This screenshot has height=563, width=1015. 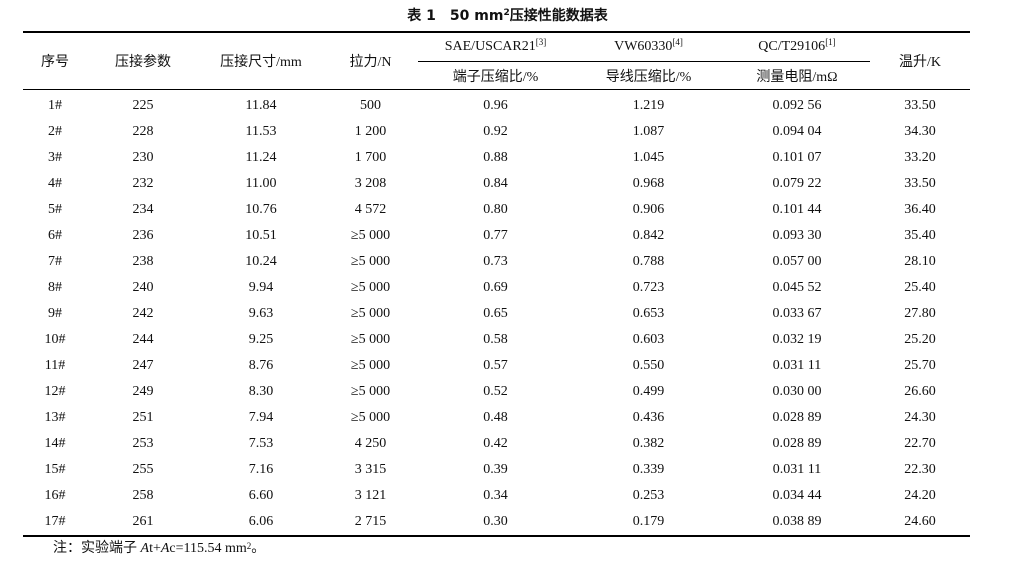 I want to click on cell-param: 240, so click(x=143, y=287).